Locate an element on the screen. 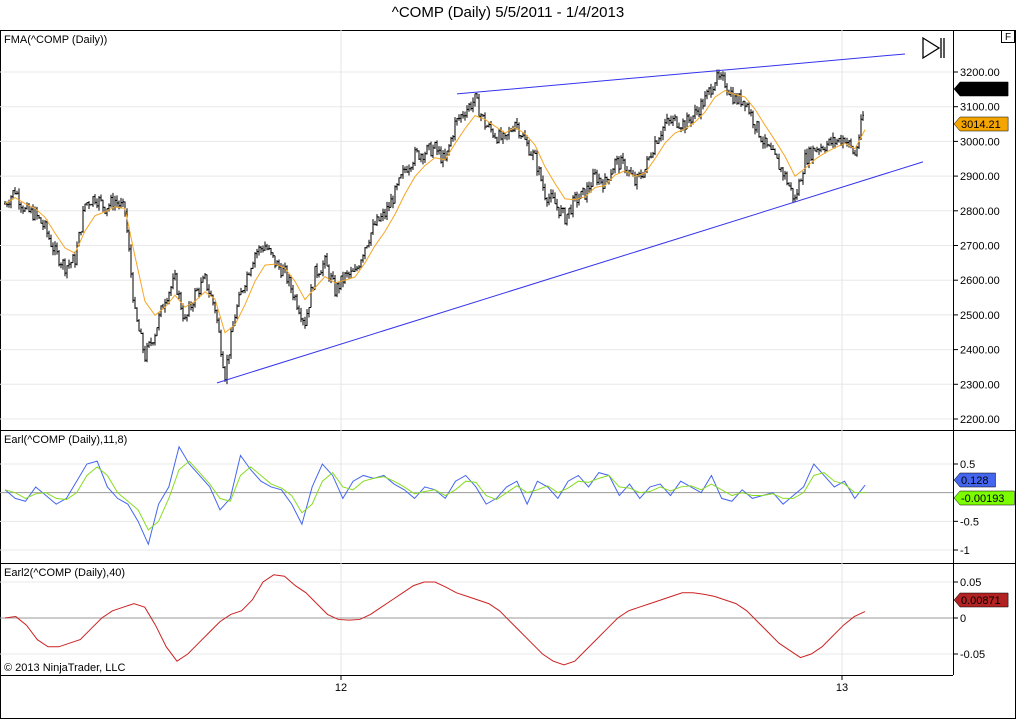 Image resolution: width=1016 pixels, height=720 pixels. scroll-to-end-icon is located at coordinates (933, 48).